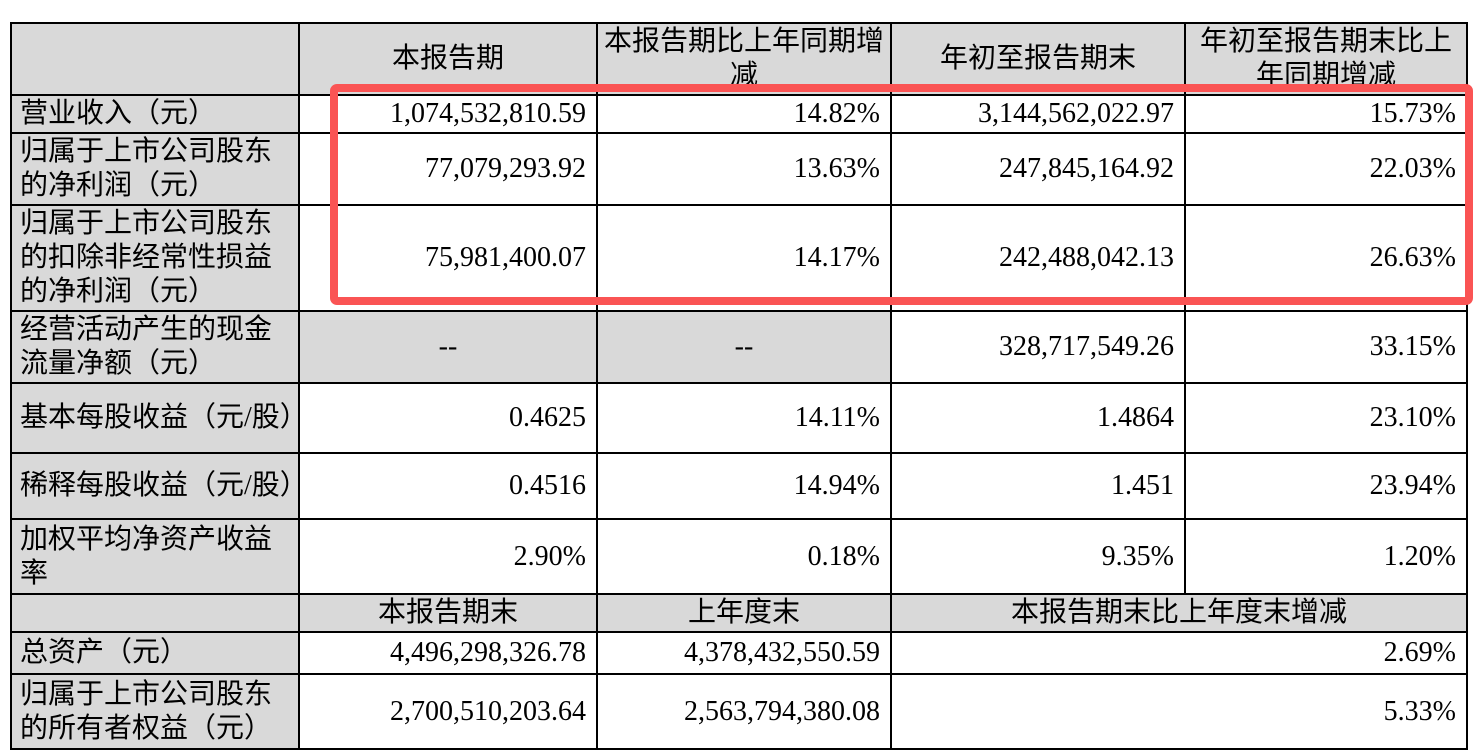  What do you see at coordinates (155, 486) in the screenshot?
I see `row-label: 稀释每股收益（元/股）` at bounding box center [155, 486].